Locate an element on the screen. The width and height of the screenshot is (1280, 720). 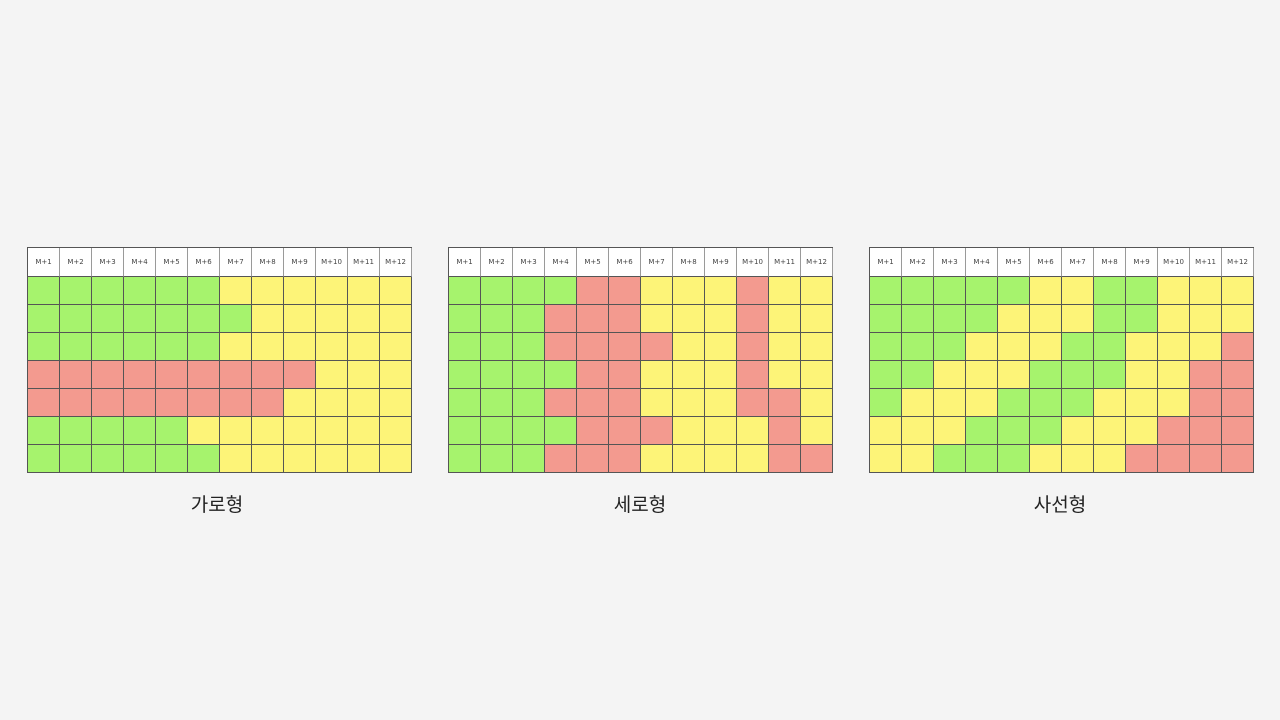
column-header: M+7 is located at coordinates (236, 262).